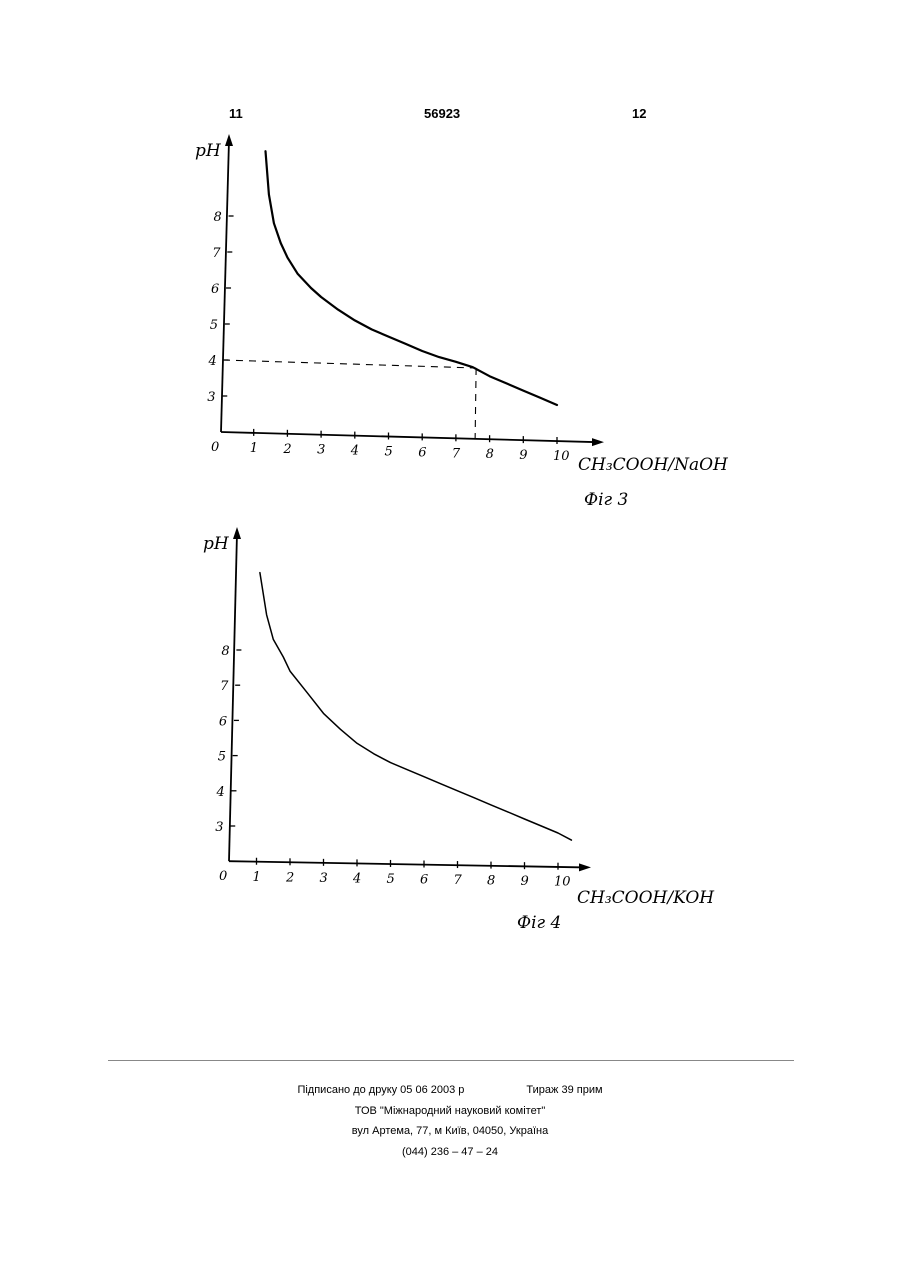 The height and width of the screenshot is (1274, 900). What do you see at coordinates (219, 827) in the screenshot?
I see `y-tick-label: 3` at bounding box center [219, 827].